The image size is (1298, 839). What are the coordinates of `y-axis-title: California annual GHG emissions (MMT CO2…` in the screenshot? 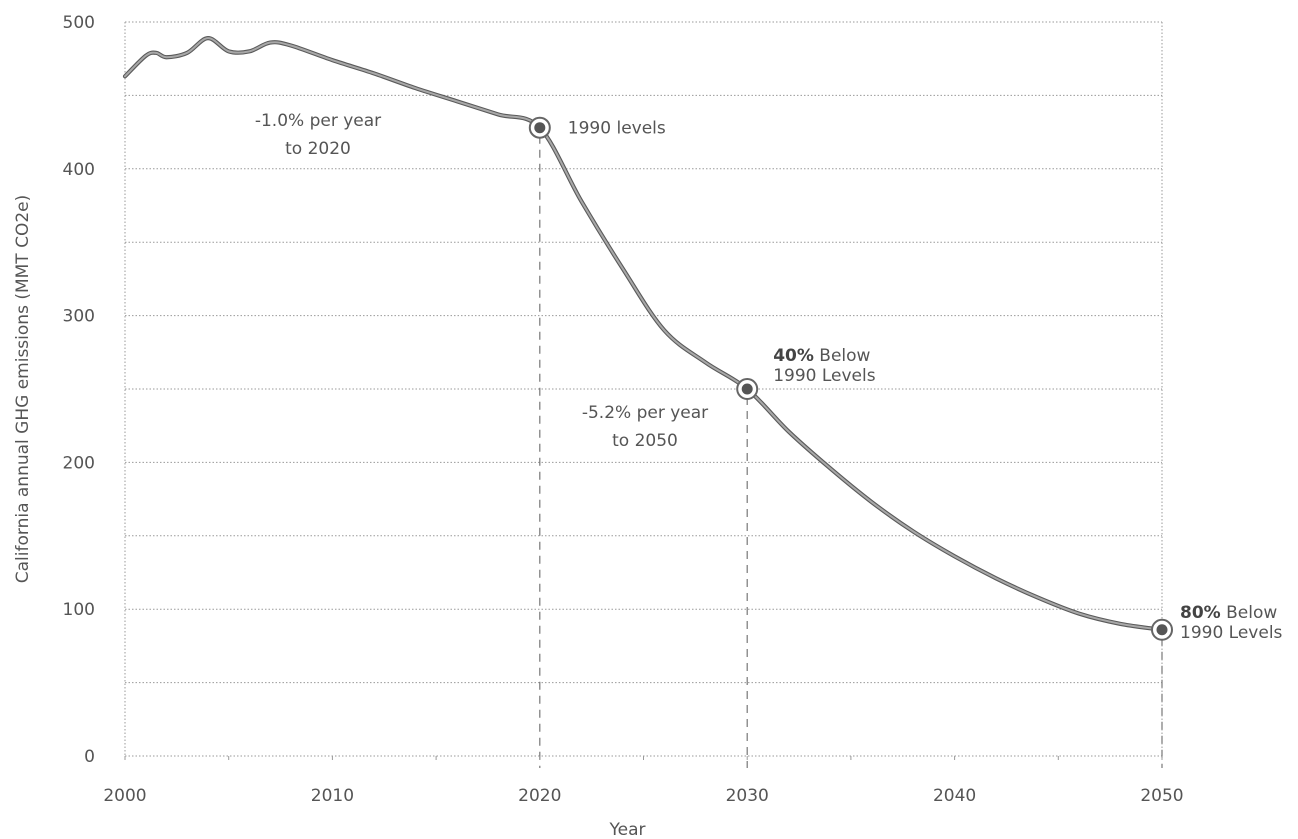 It's located at (23, 389).